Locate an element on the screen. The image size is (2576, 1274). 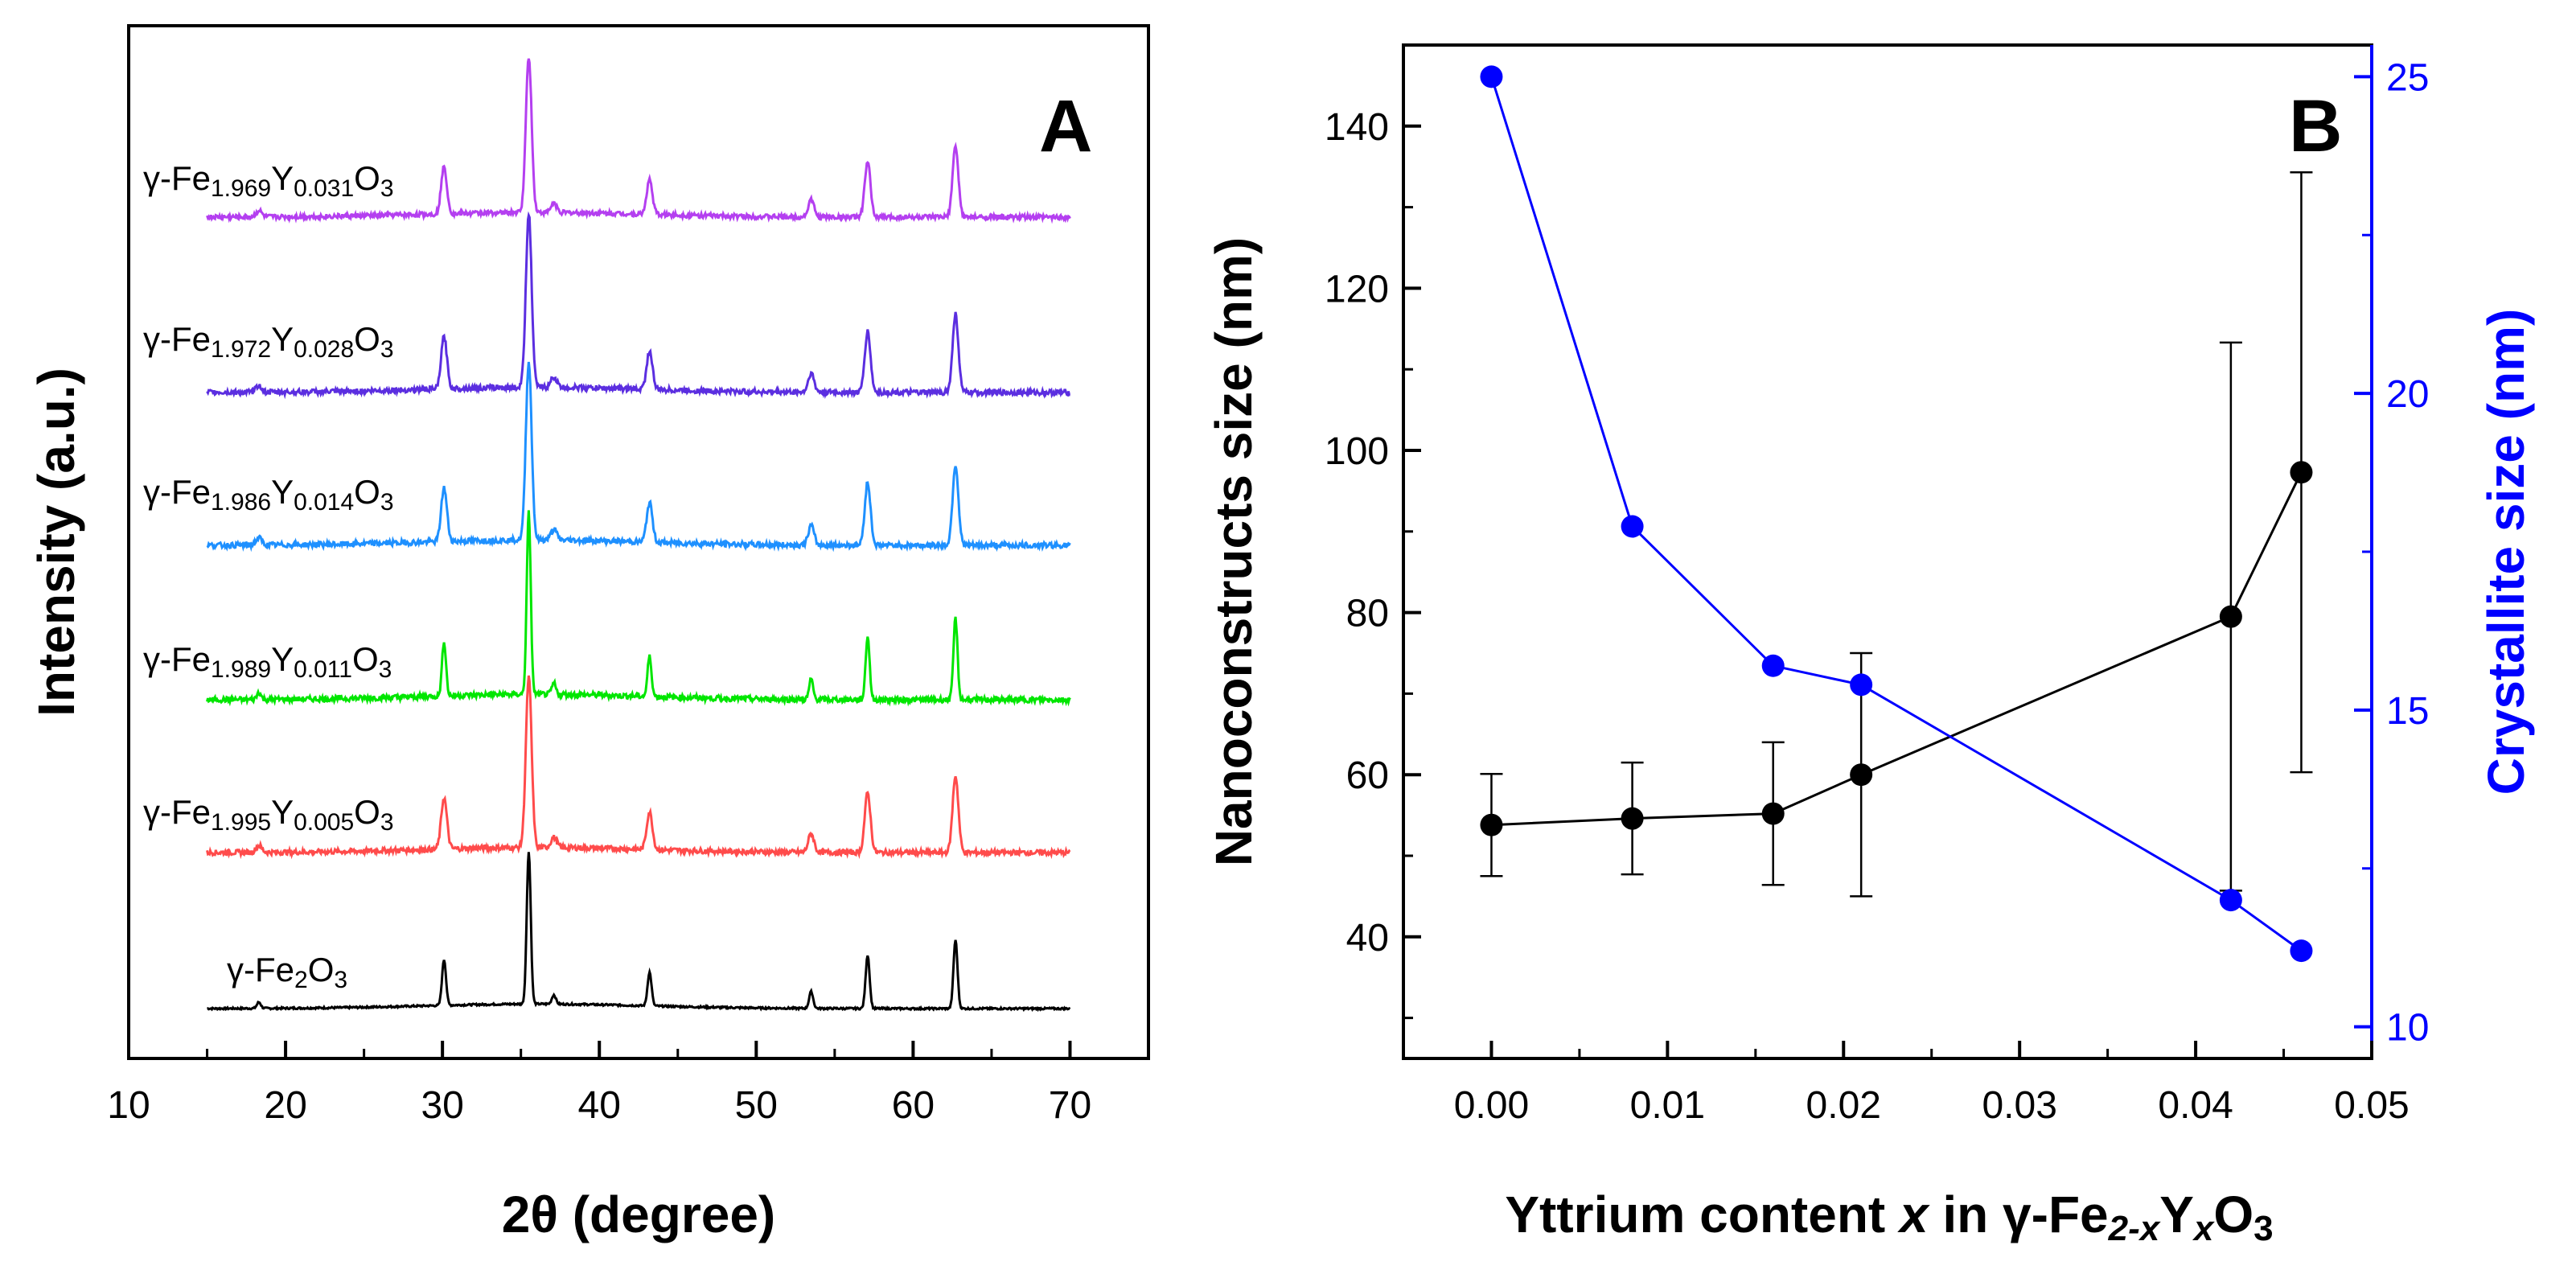
panel-a-letter: A is located at coordinates (1065, 126).